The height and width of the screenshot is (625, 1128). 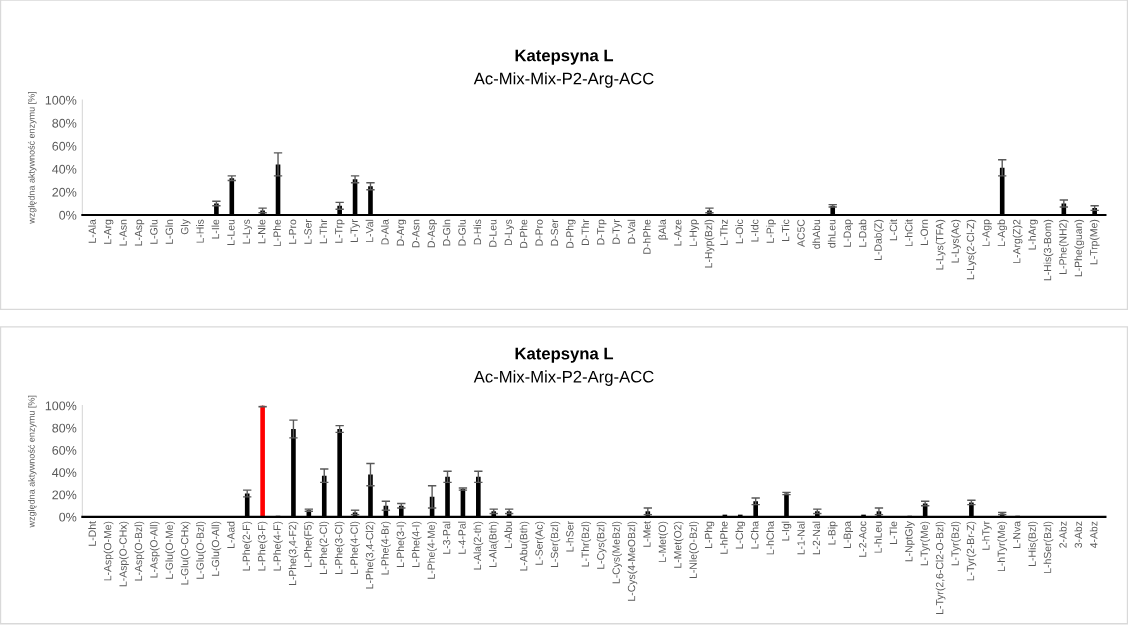 I want to click on x-tick-label: D-Leu, so click(x=493, y=233).